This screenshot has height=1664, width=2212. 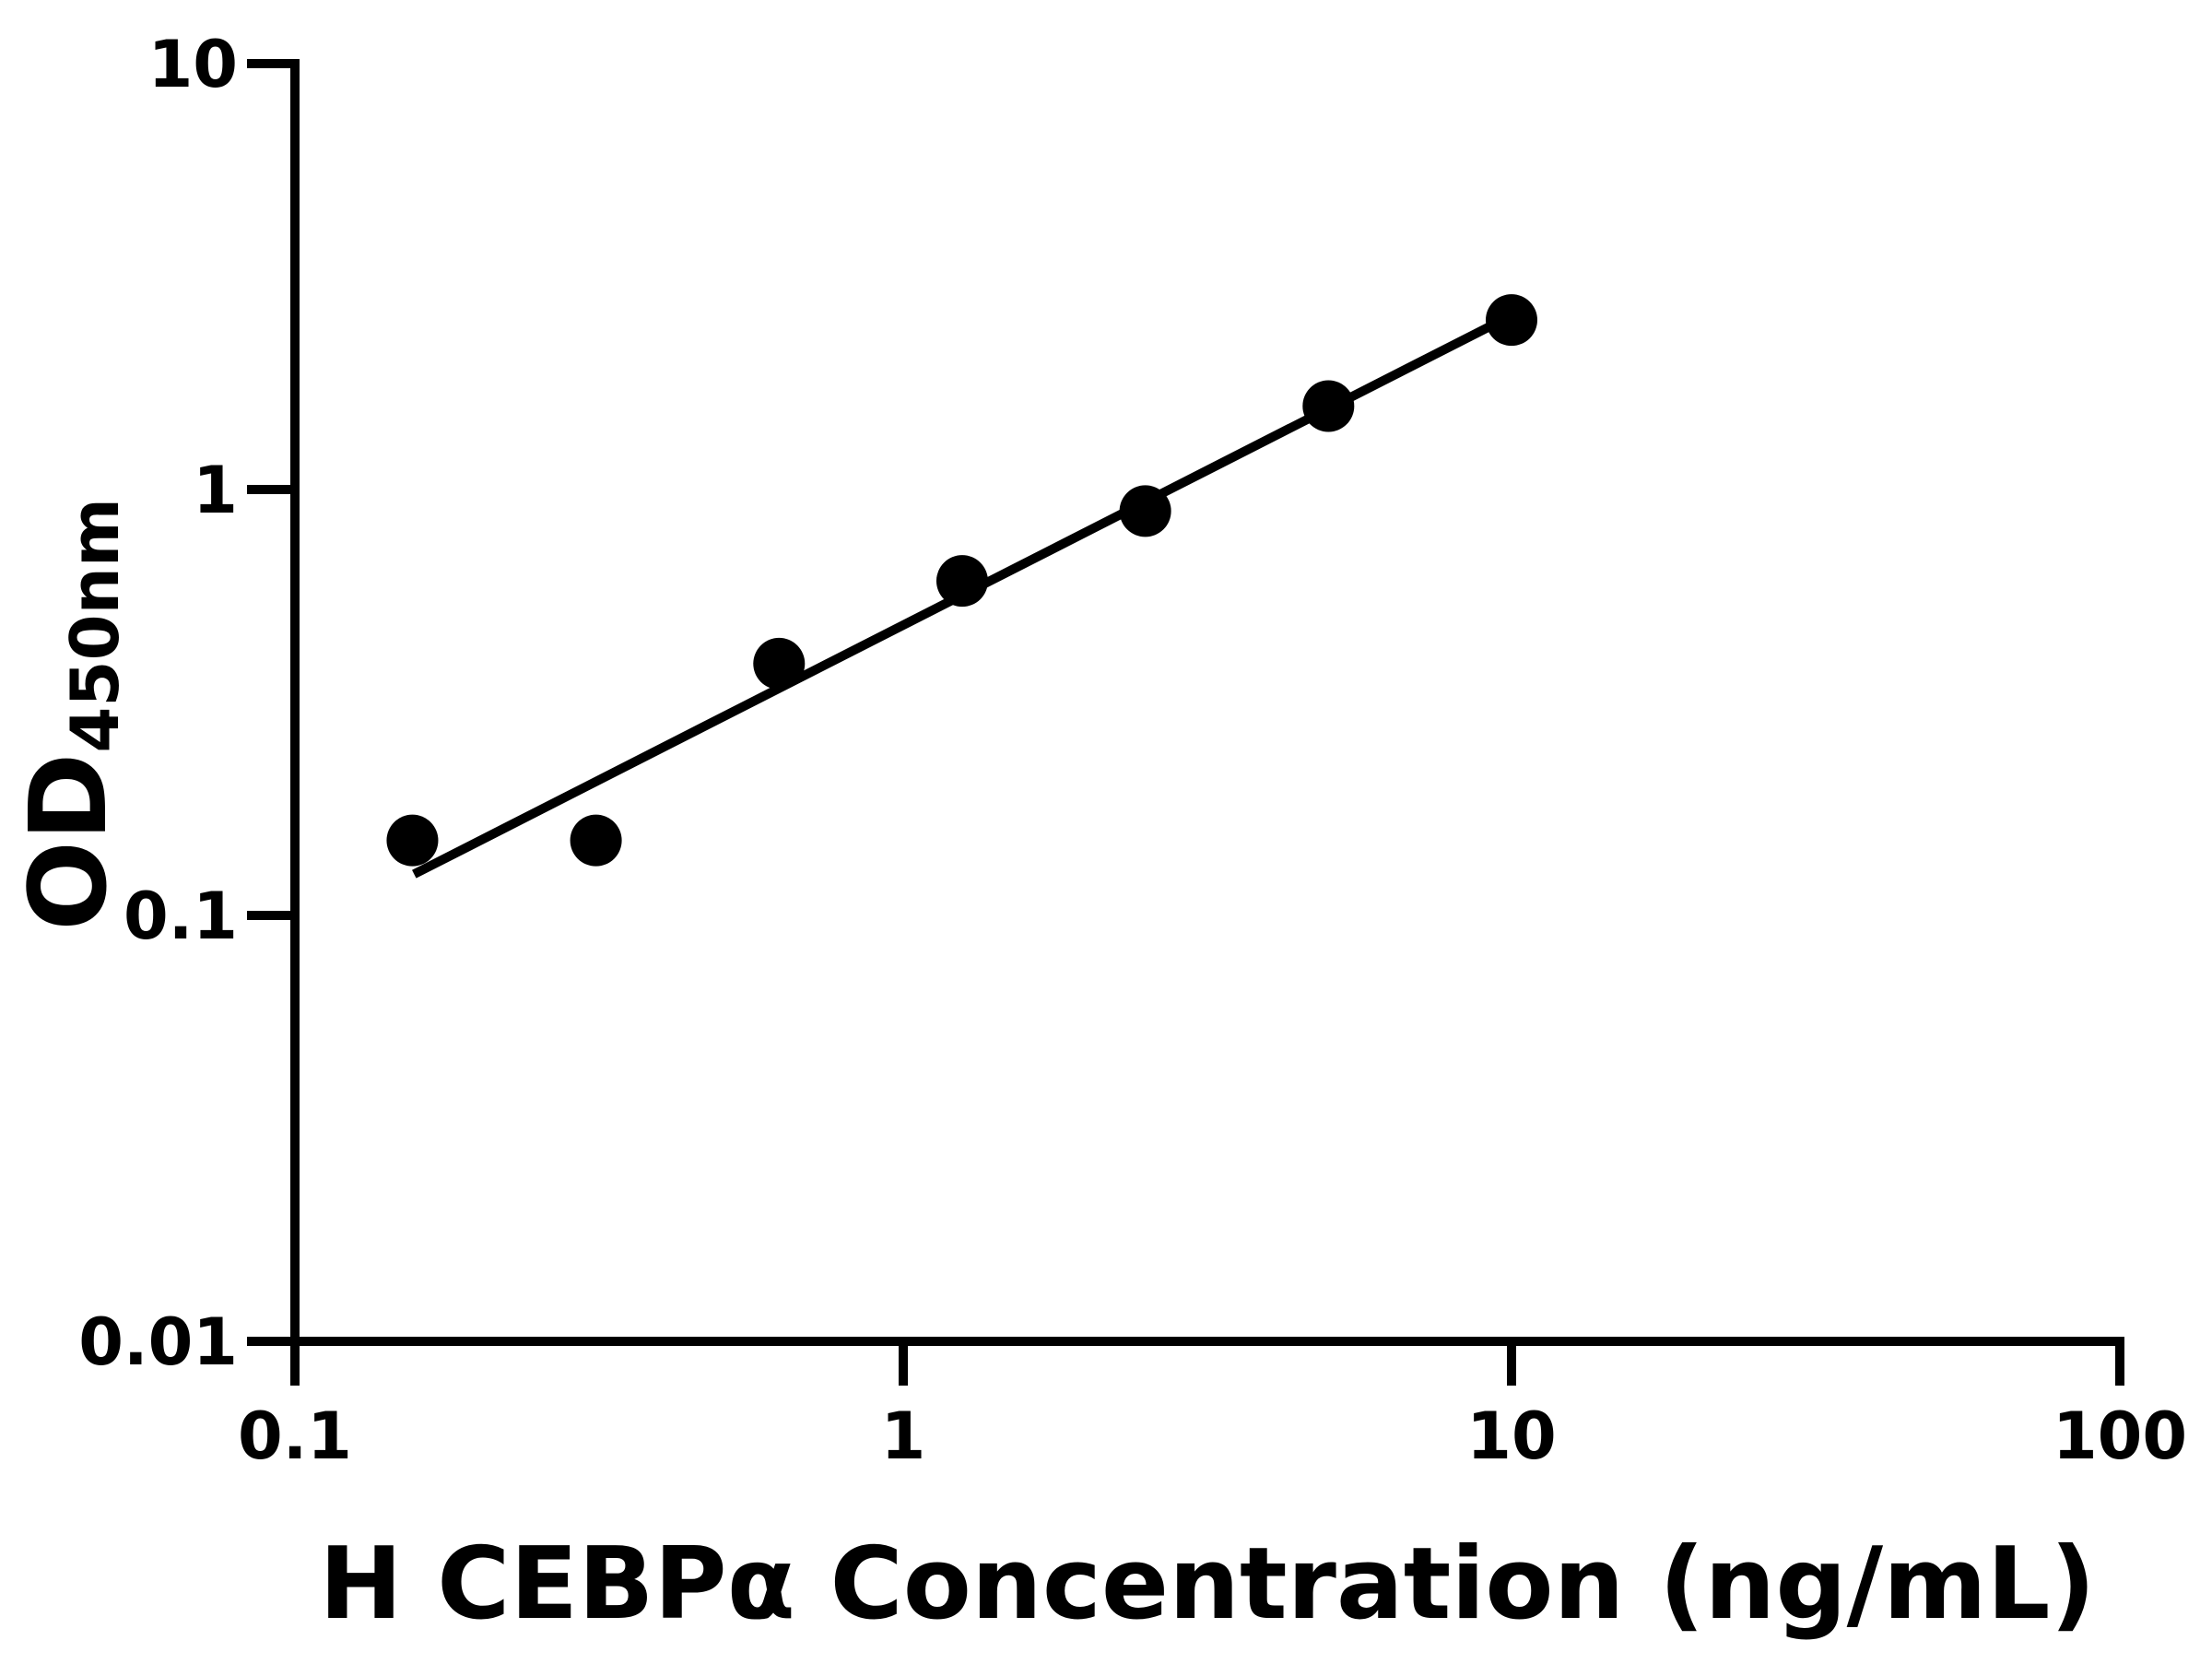 What do you see at coordinates (1212, 1407) in the screenshot?
I see `x-axis-ticks: 0.1 1 10 100` at bounding box center [1212, 1407].